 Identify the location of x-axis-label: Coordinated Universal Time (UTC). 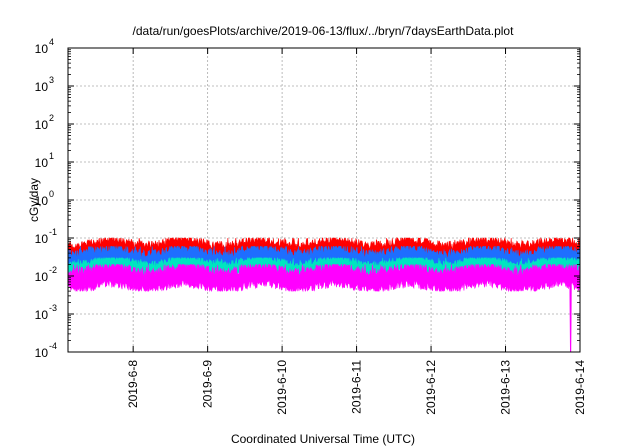
(323, 439).